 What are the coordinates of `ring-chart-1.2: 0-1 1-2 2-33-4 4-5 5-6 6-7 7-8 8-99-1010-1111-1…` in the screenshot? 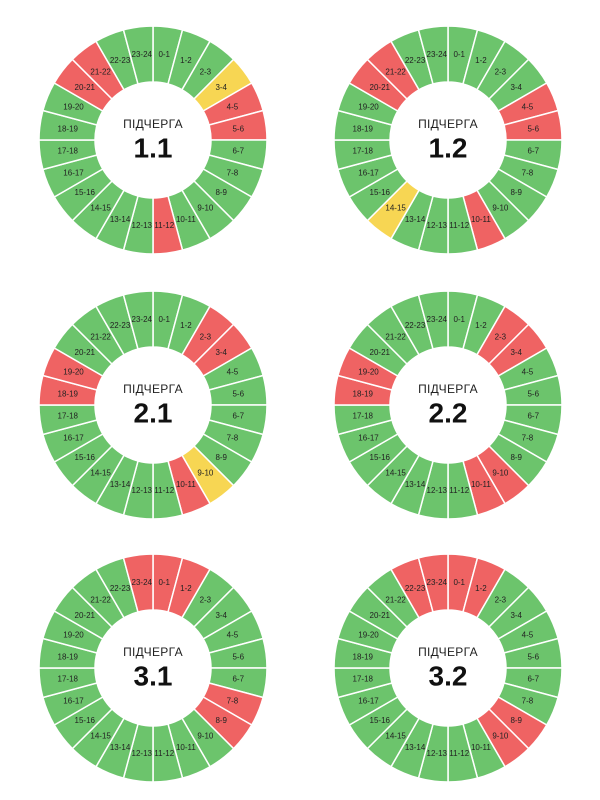 It's located at (448, 140).